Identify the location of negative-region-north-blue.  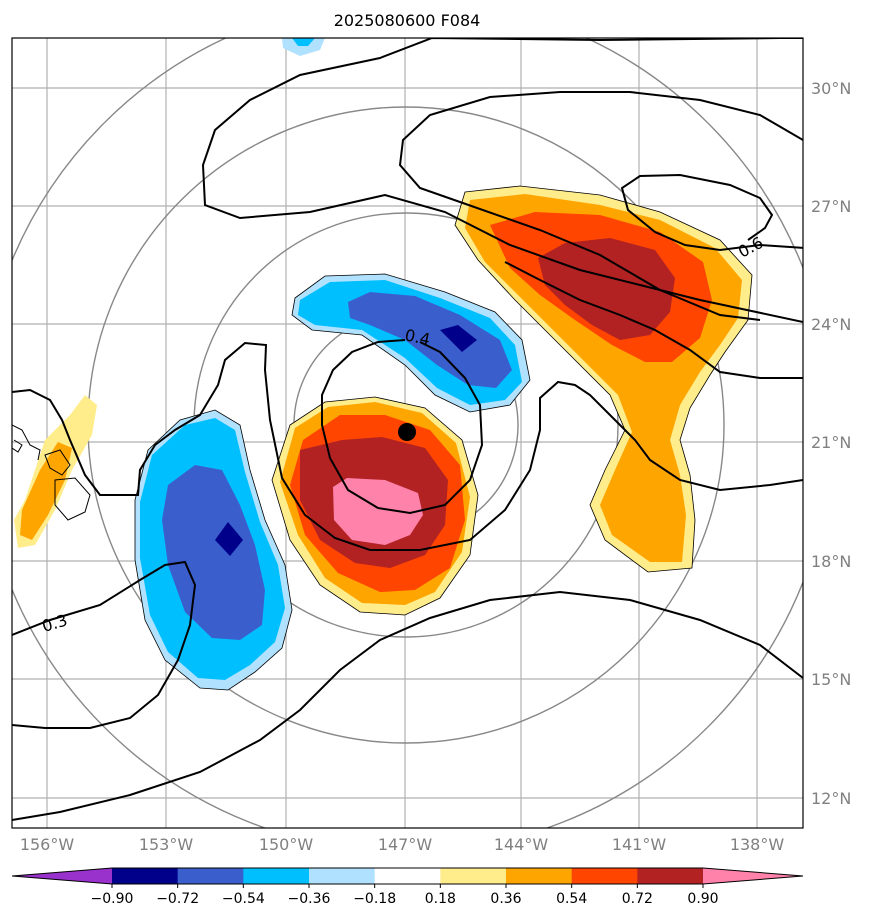
(430, 340).